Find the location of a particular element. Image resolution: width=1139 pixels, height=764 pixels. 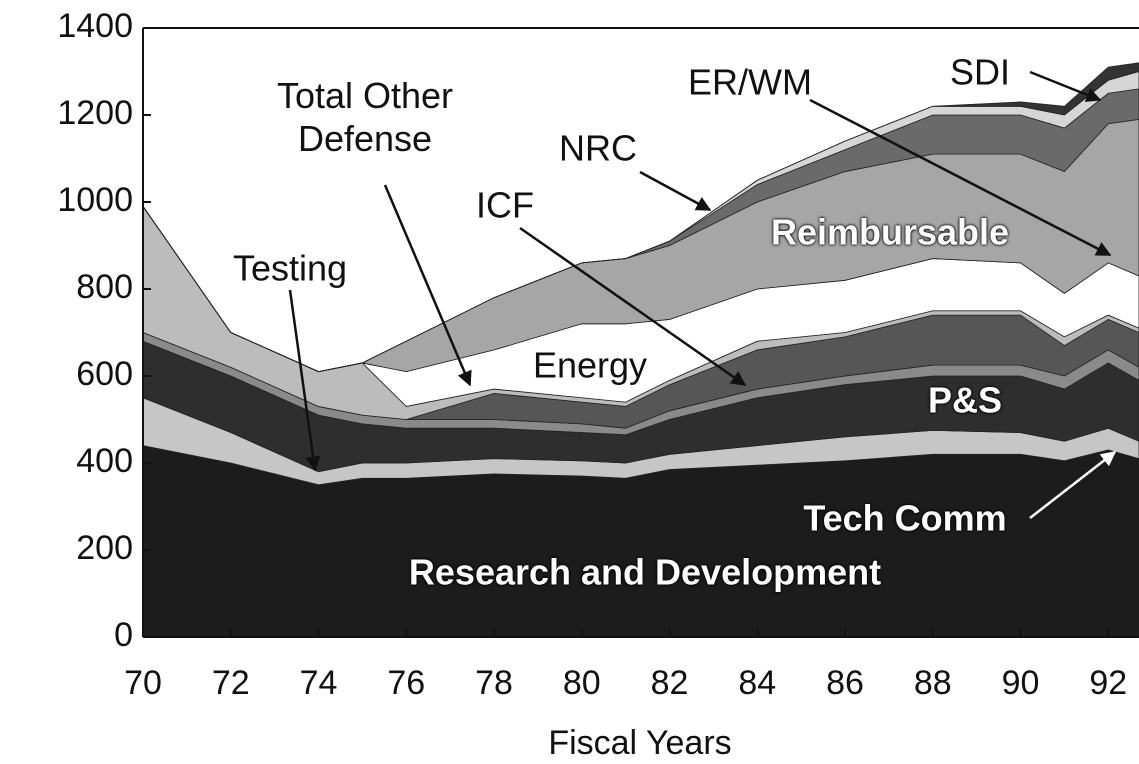

x-tick-label: 80 is located at coordinates (582, 683).